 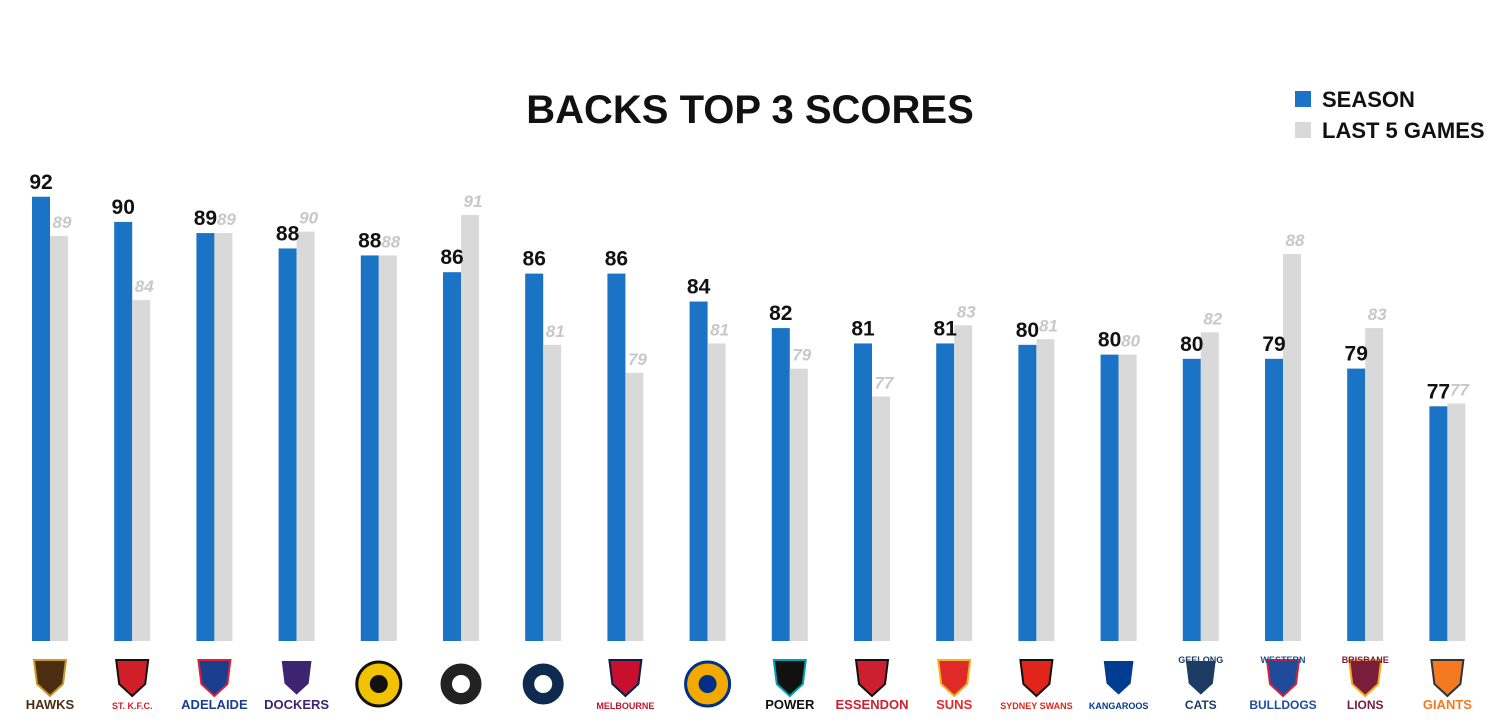 What do you see at coordinates (50, 685) in the screenshot?
I see `hawks-logo-icon: HAWKS` at bounding box center [50, 685].